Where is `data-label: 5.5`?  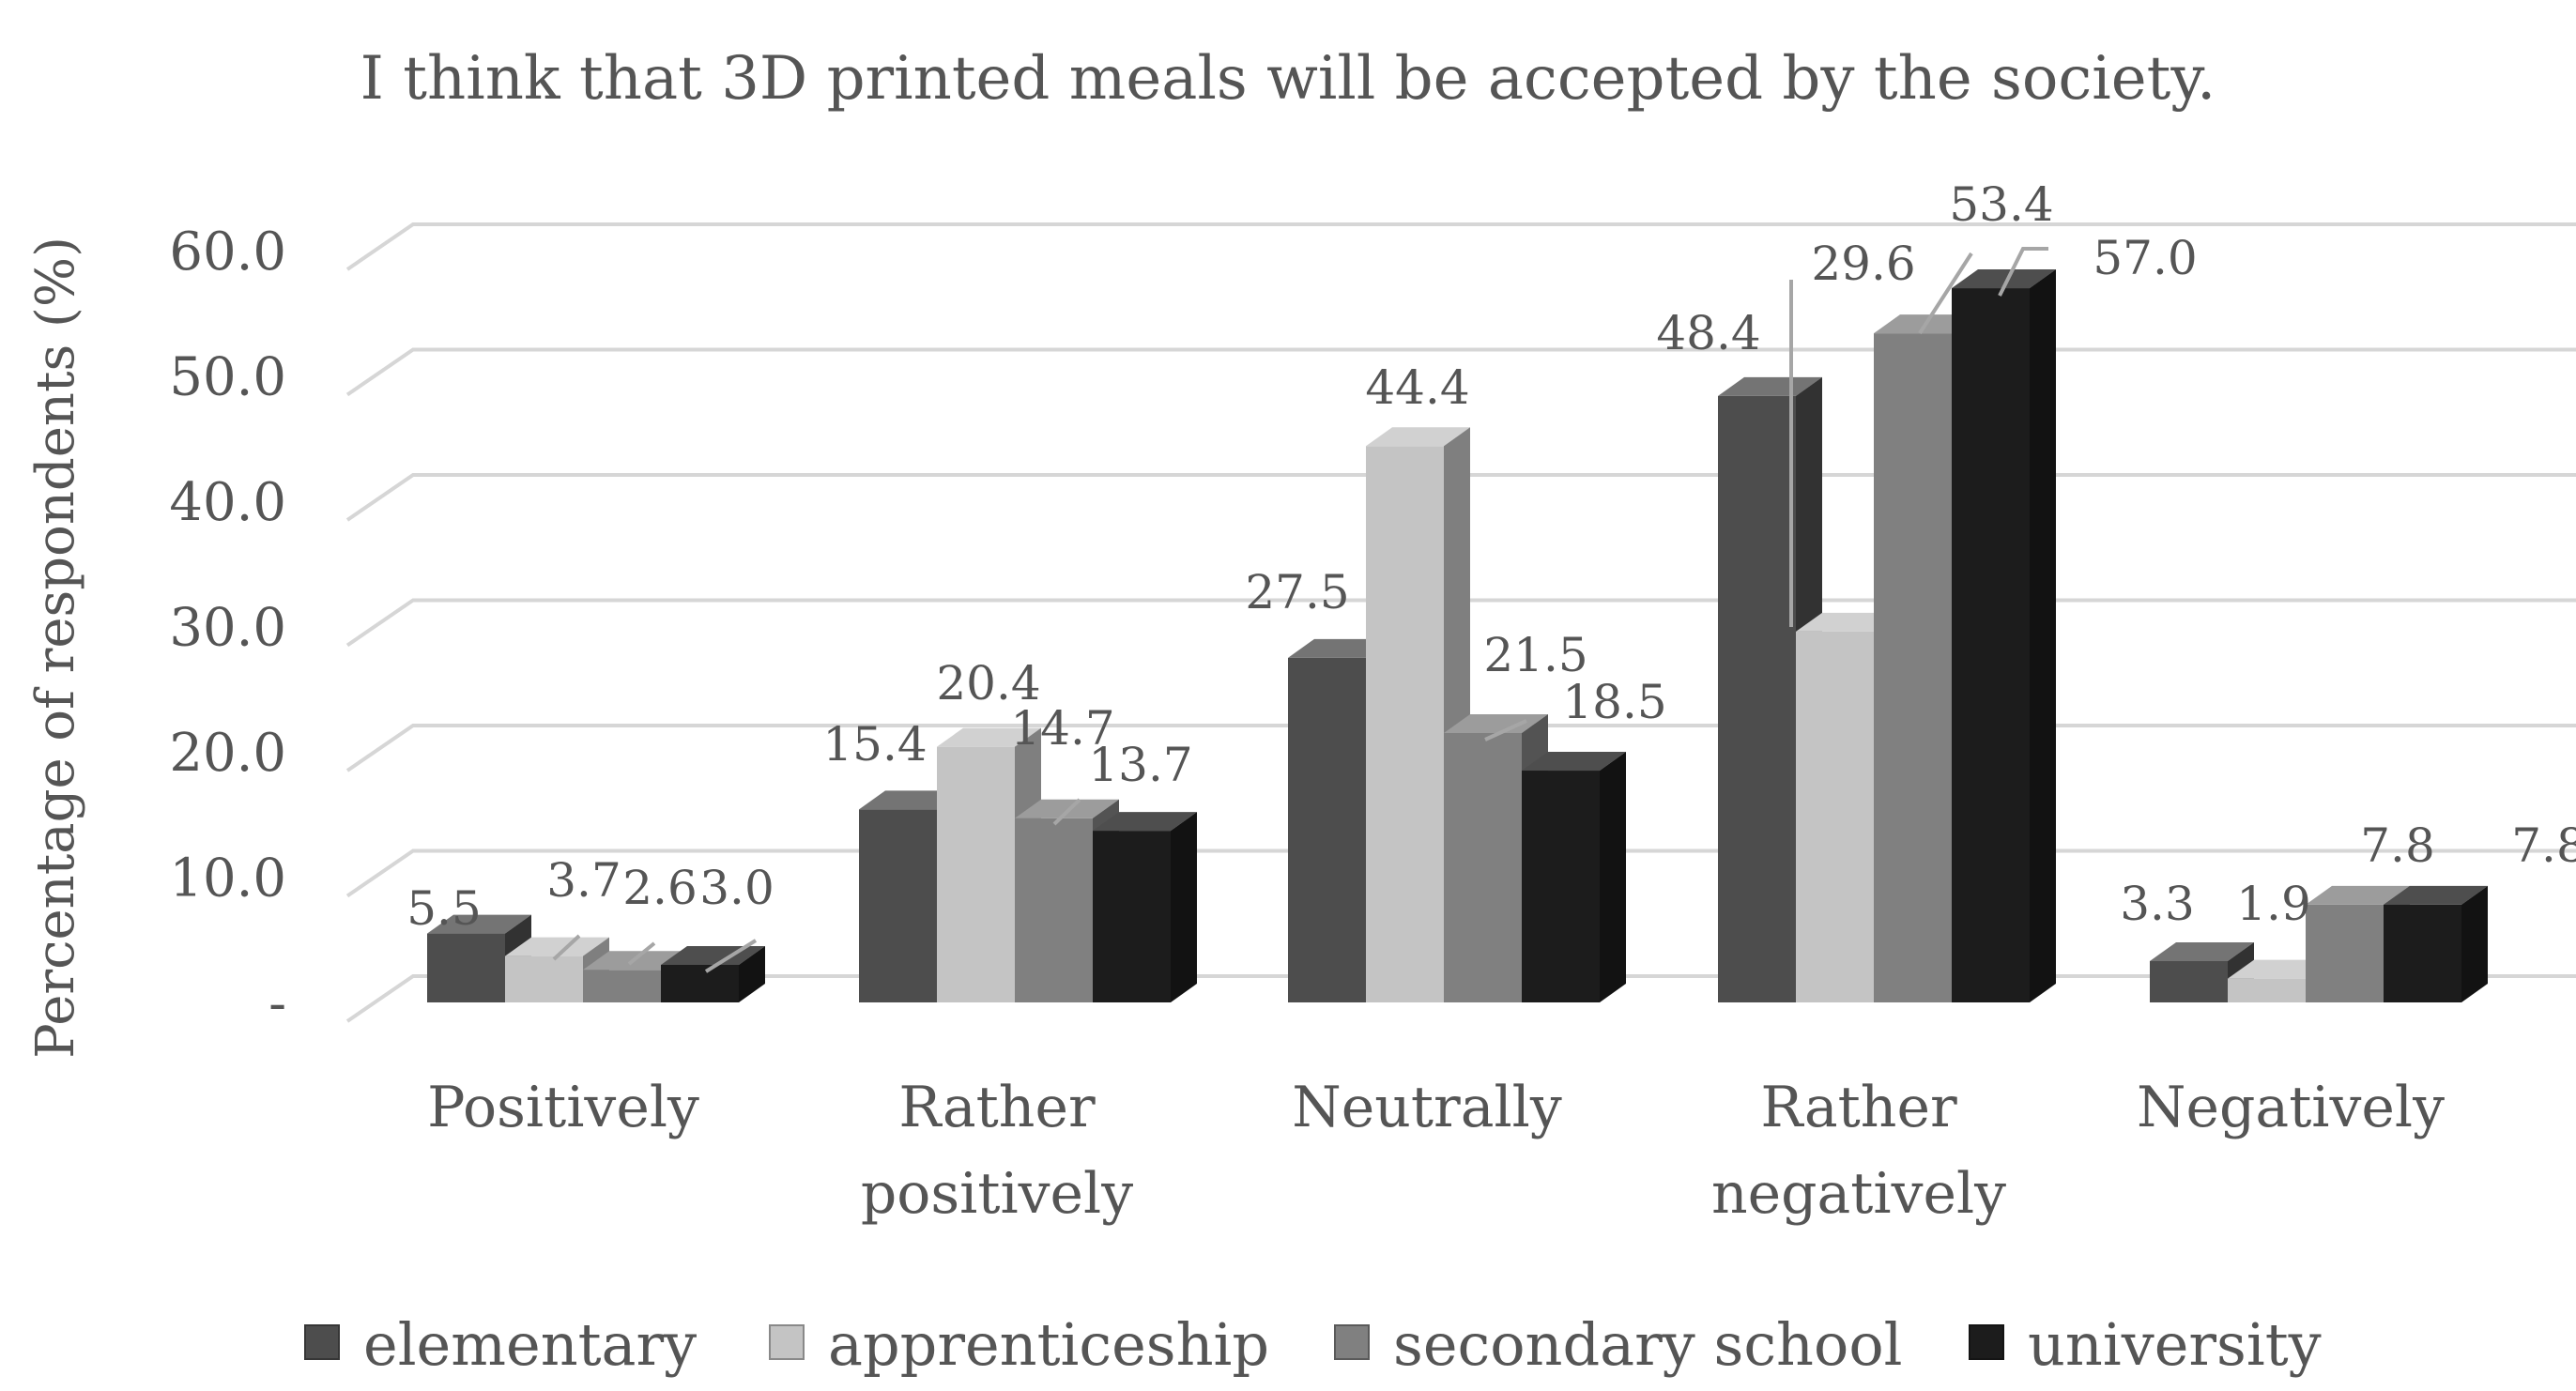
data-label: 5.5 is located at coordinates (444, 908).